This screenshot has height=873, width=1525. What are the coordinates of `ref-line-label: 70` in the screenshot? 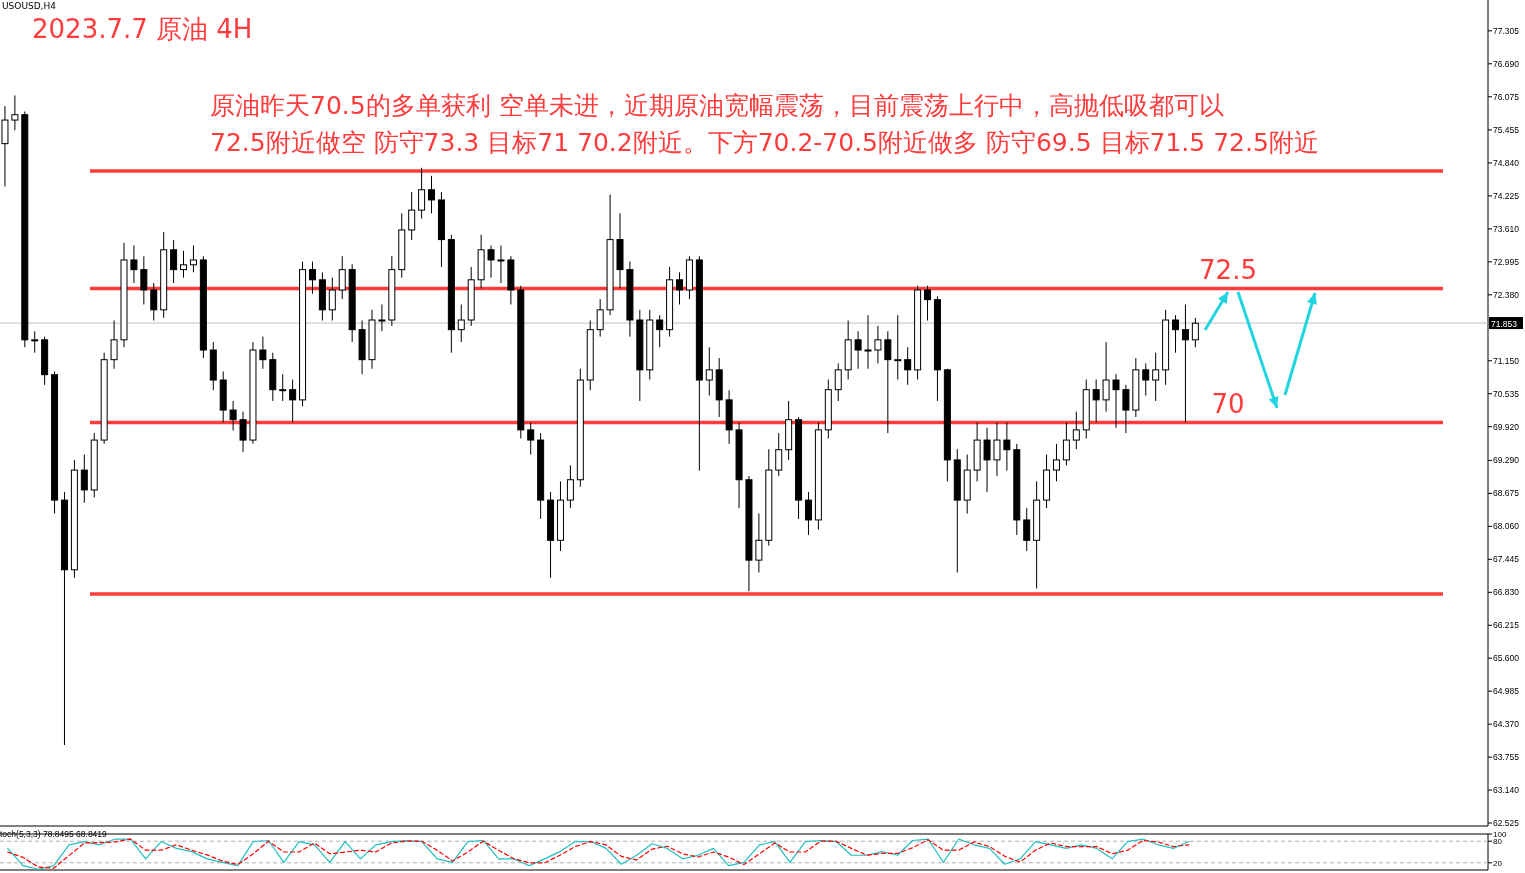 It's located at (1228, 404).